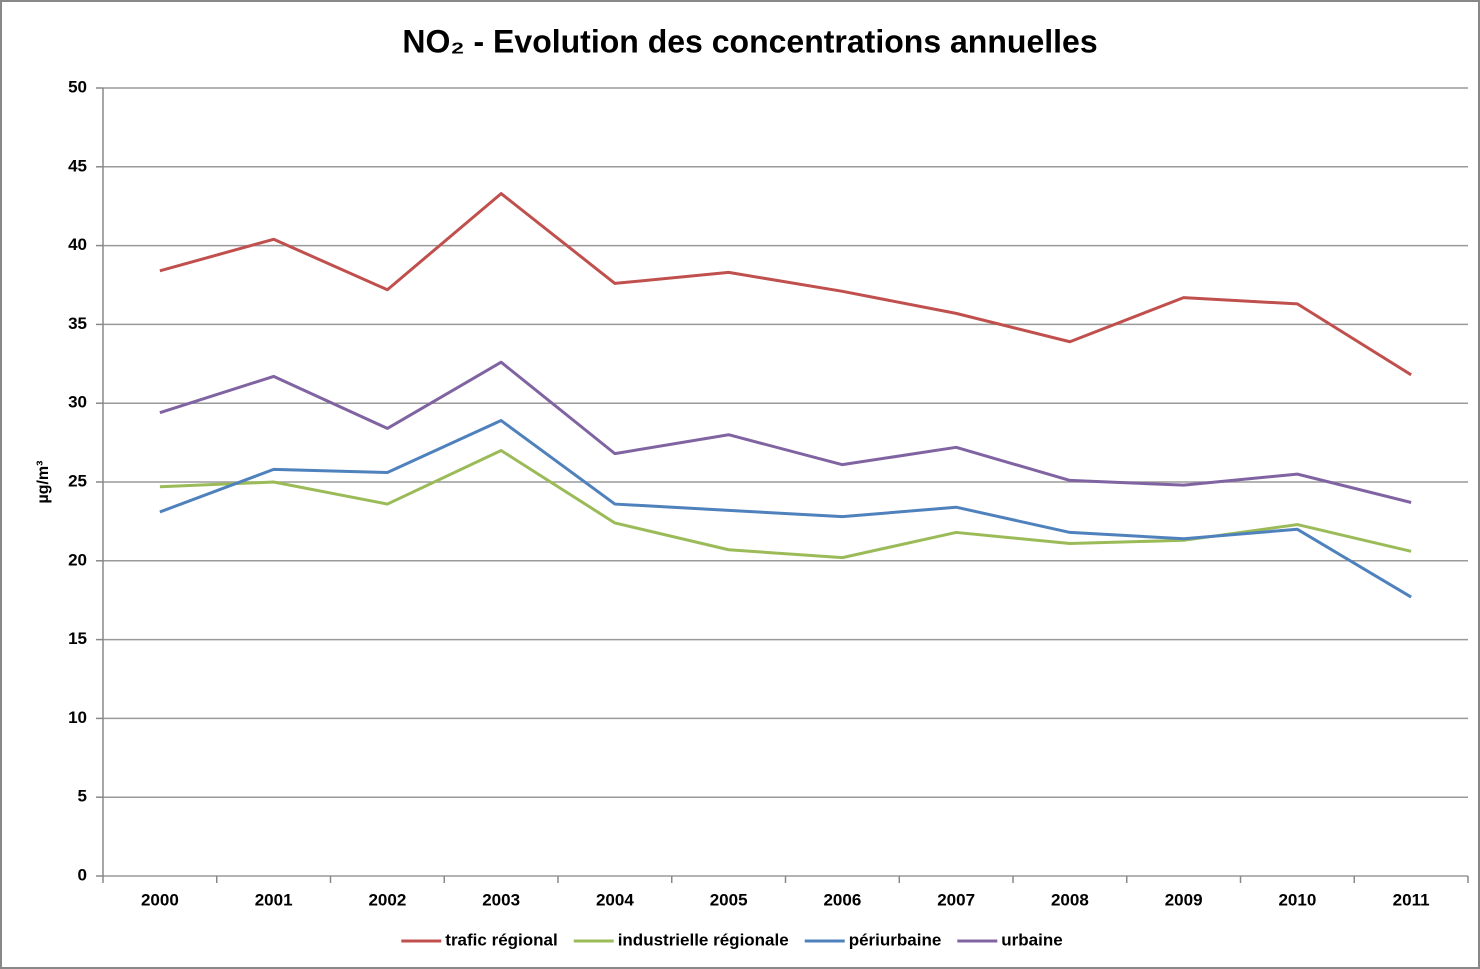  I want to click on series-line, so click(785, 432).